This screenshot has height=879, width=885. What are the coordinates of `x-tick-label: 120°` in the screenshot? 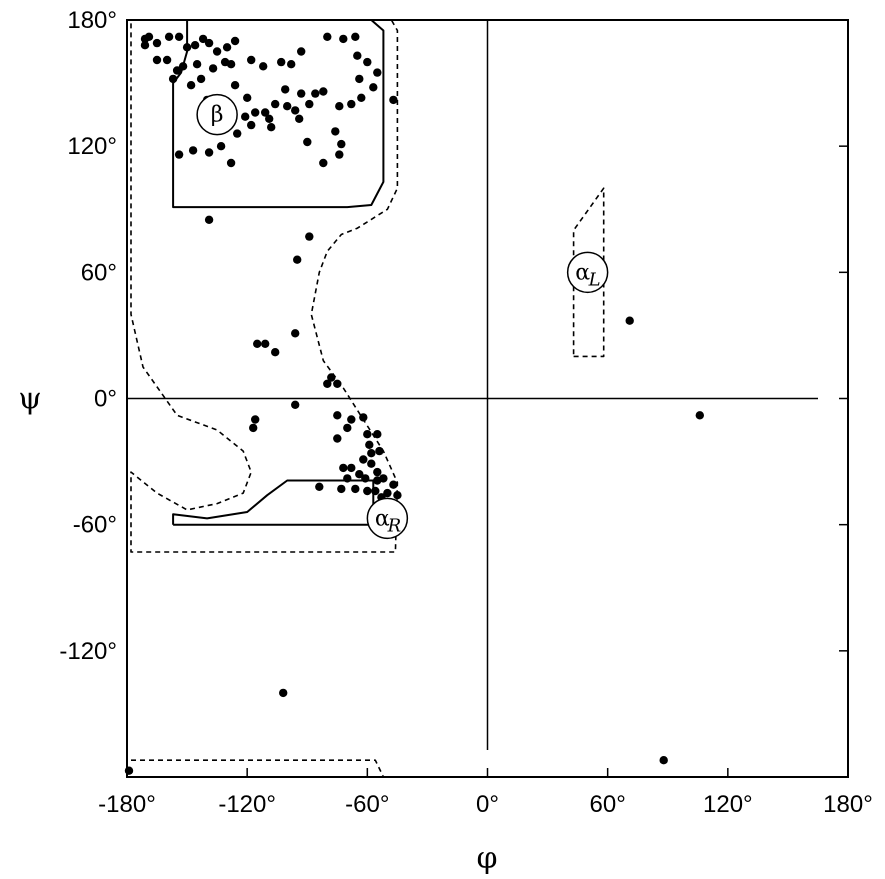 It's located at (728, 804).